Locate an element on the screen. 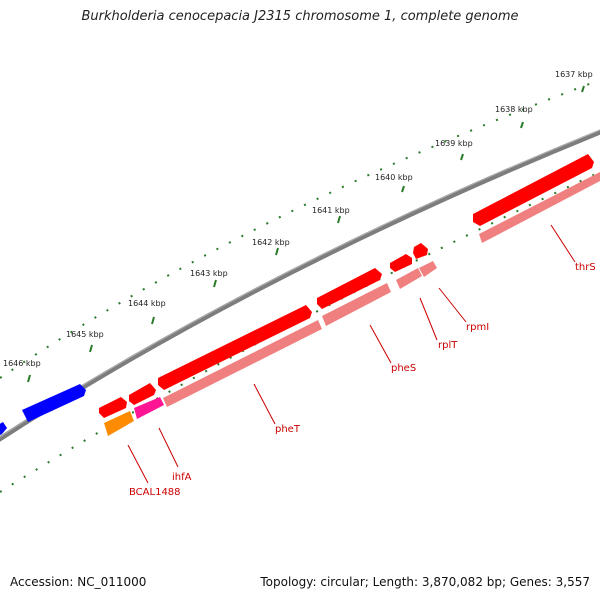 Image resolution: width=600 pixels, height=600 pixels. pheS-cds is located at coordinates (349, 288).